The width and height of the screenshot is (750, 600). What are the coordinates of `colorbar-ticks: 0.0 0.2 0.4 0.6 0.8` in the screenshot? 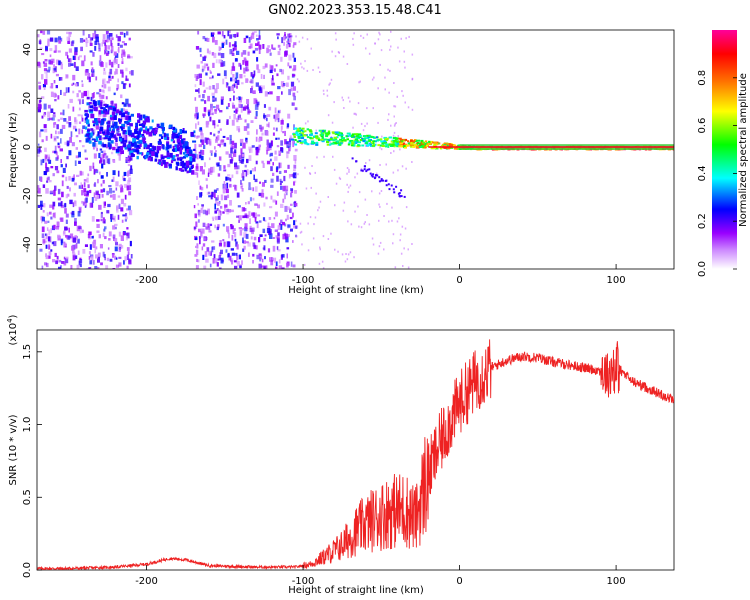 It's located at (717, 173).